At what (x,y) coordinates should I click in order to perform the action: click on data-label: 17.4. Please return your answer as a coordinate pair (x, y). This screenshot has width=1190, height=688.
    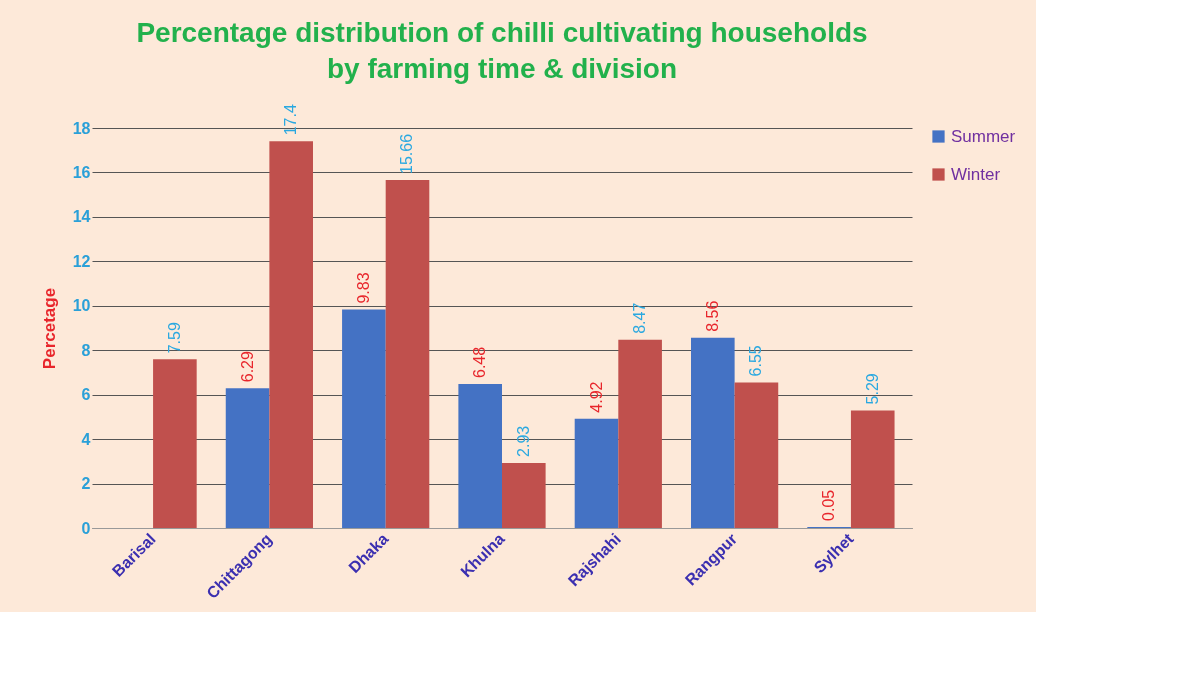
    Looking at the image, I should click on (291, 120).